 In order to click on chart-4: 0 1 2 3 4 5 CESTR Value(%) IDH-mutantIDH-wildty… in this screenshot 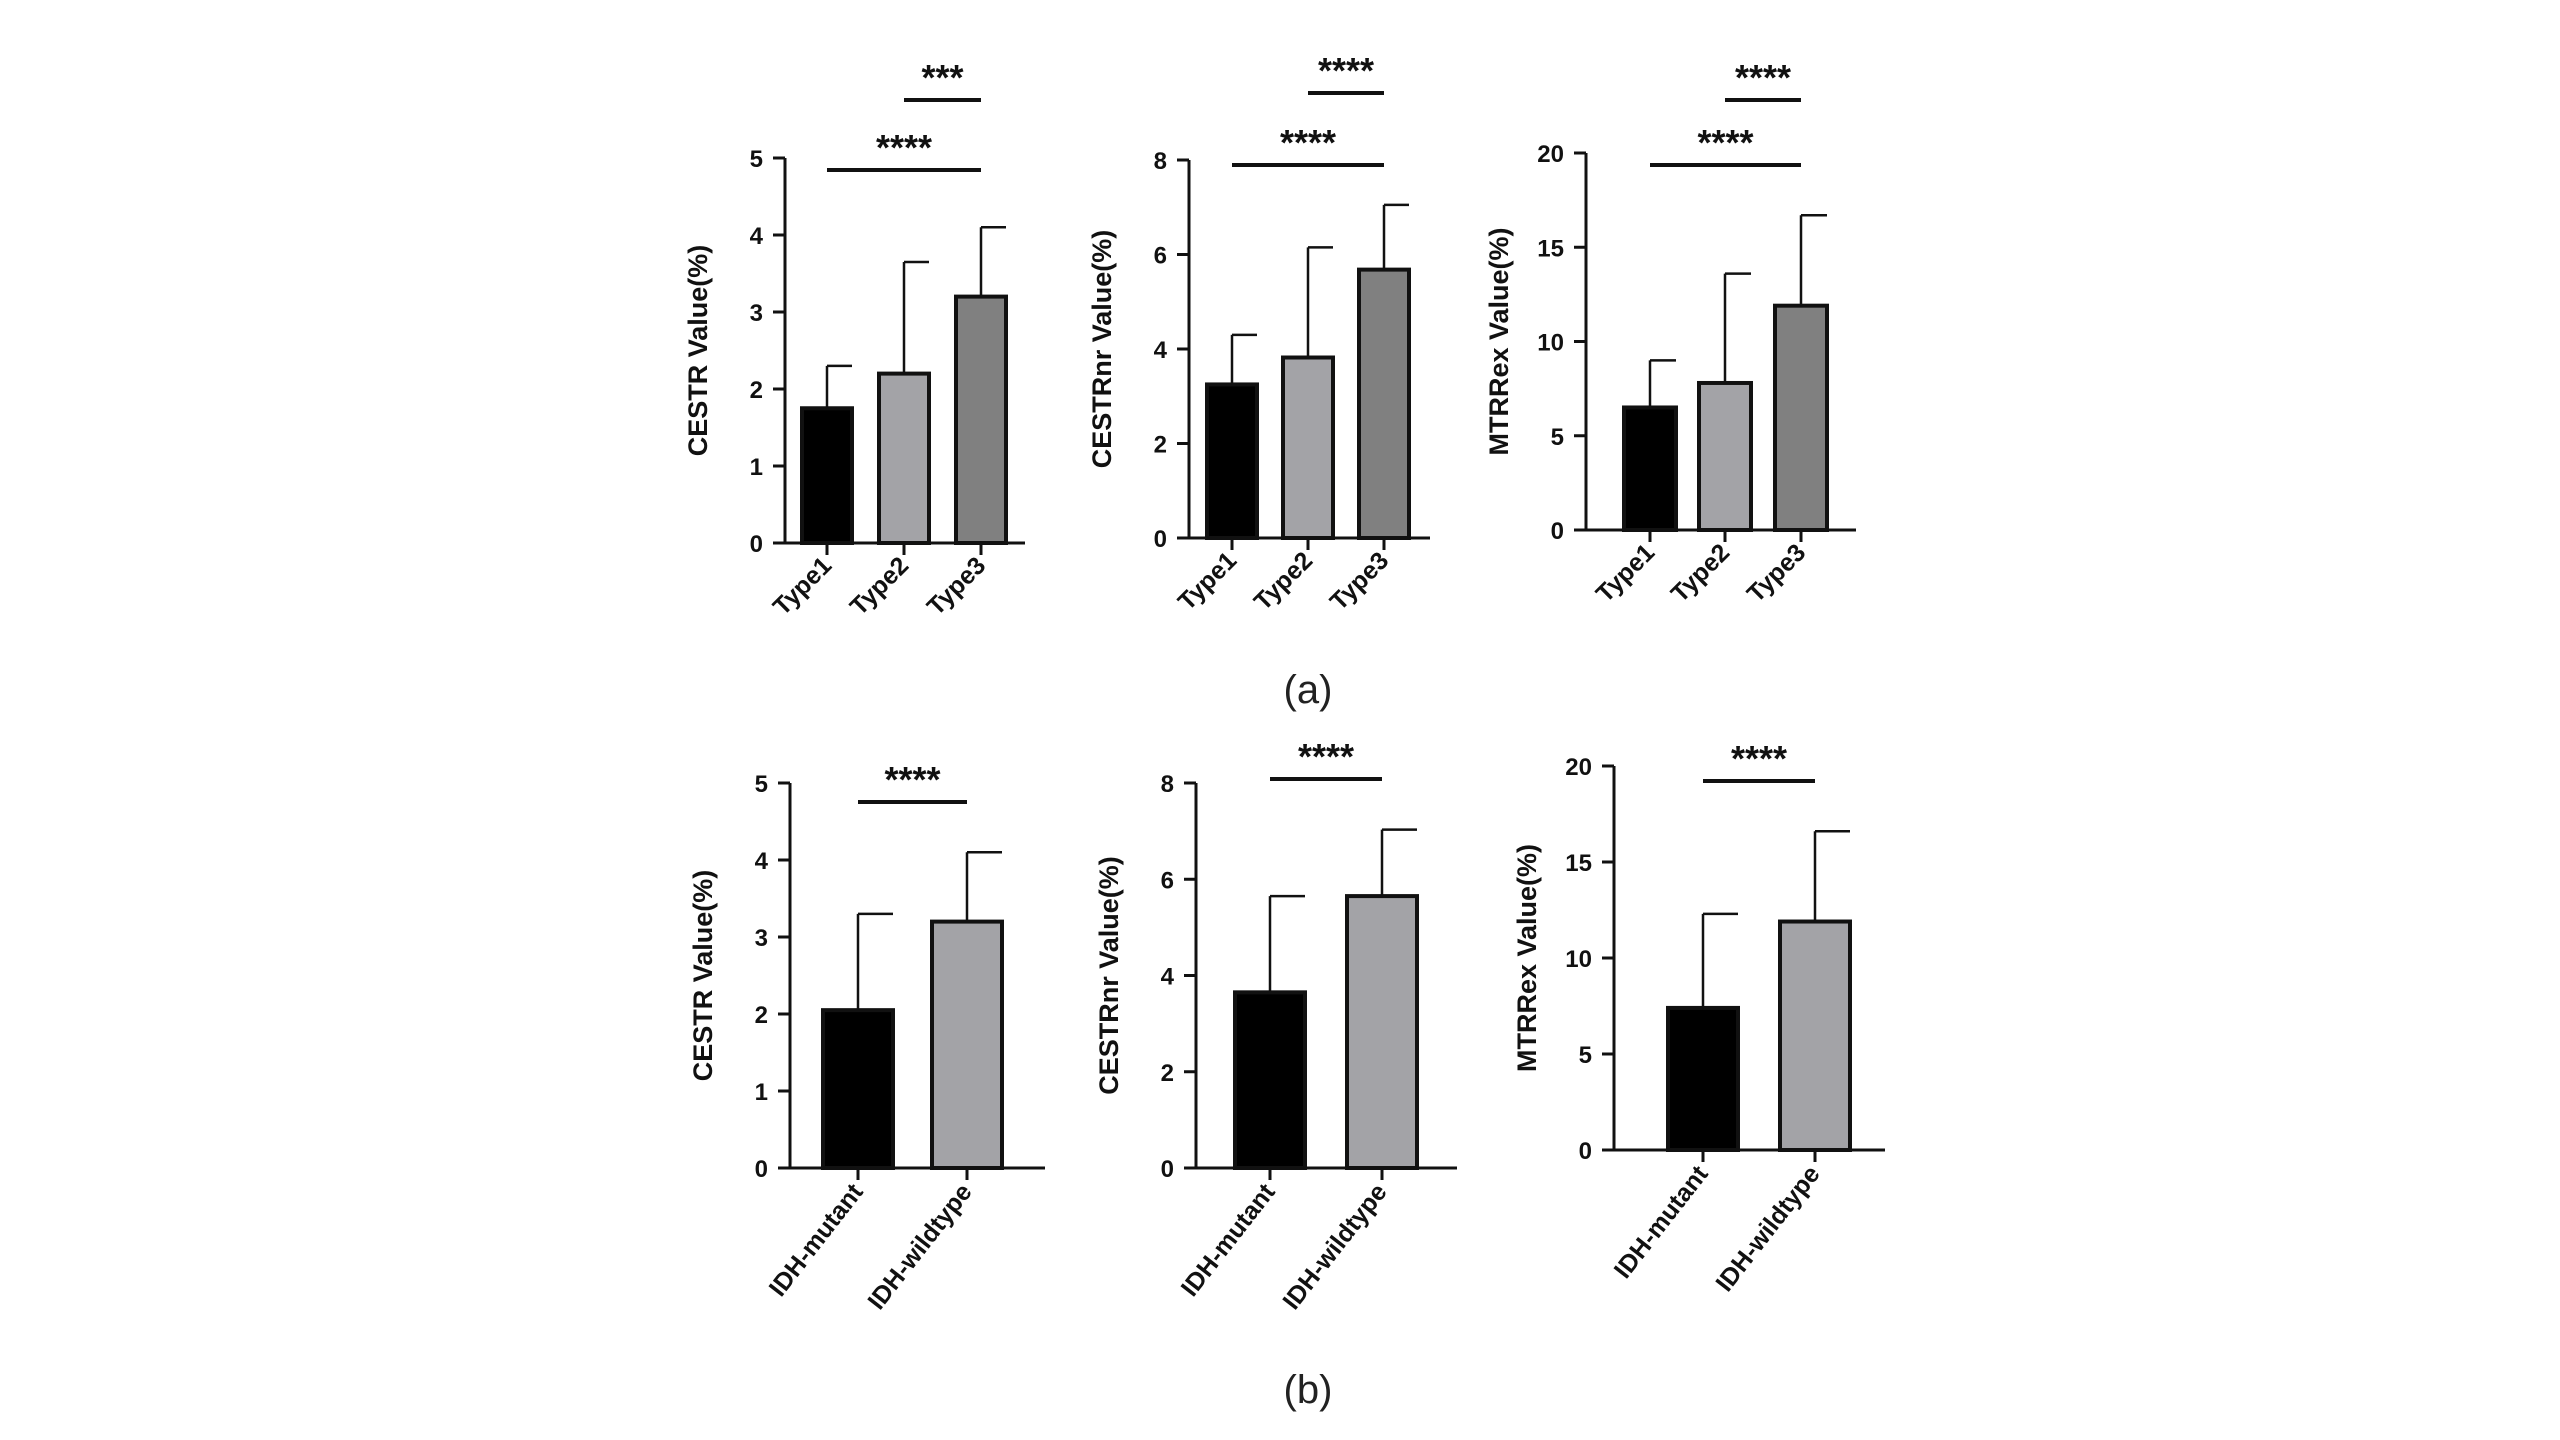, I will do `click(866, 1037)`.